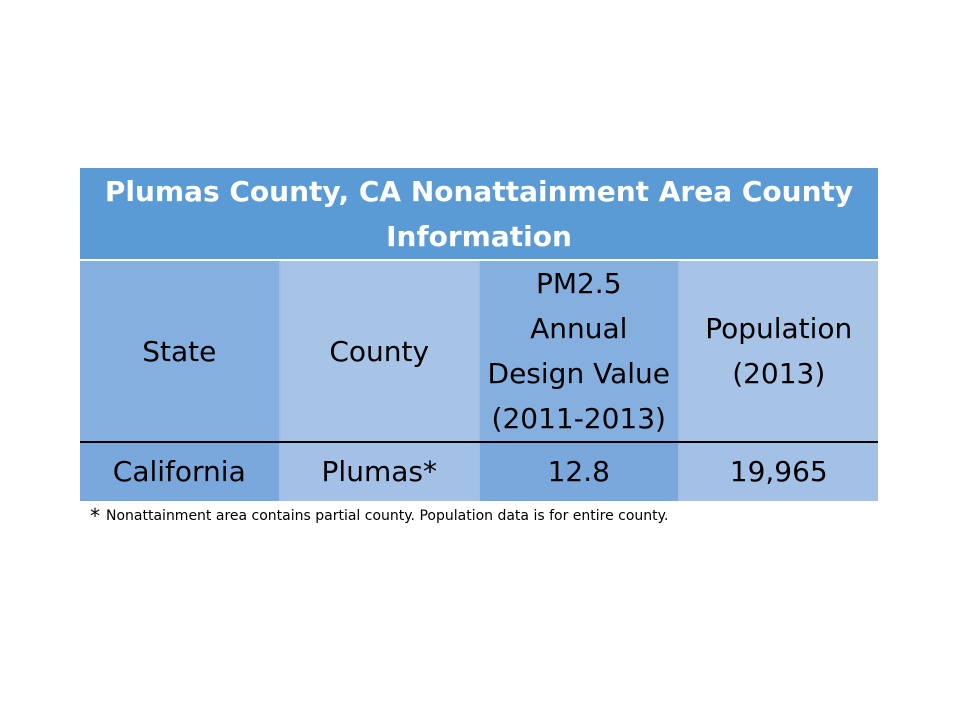 Image resolution: width=960 pixels, height=720 pixels. I want to click on header-population-line2: (2013), so click(779, 373).